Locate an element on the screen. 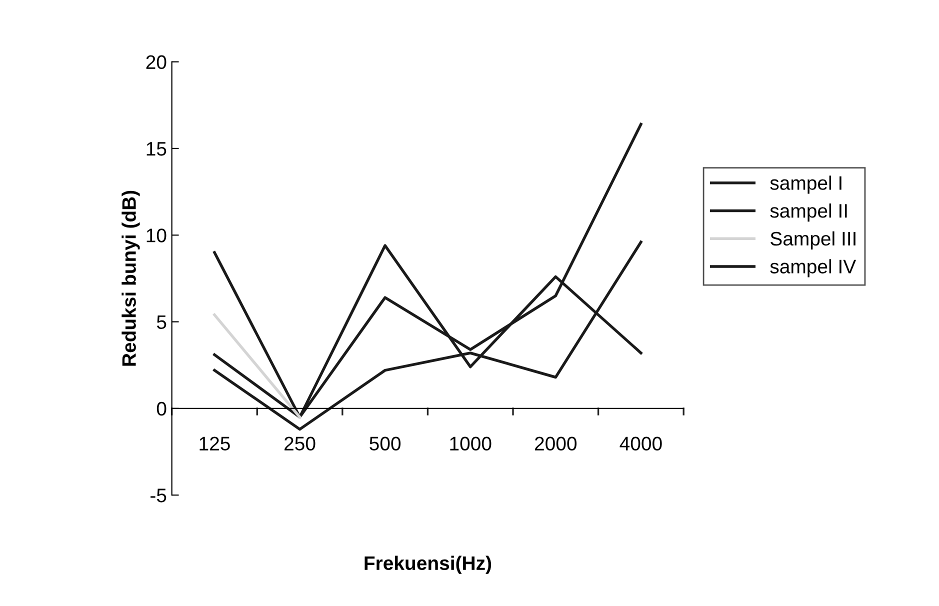 This screenshot has width=939, height=606. y-tick-label: 15 is located at coordinates (156, 149).